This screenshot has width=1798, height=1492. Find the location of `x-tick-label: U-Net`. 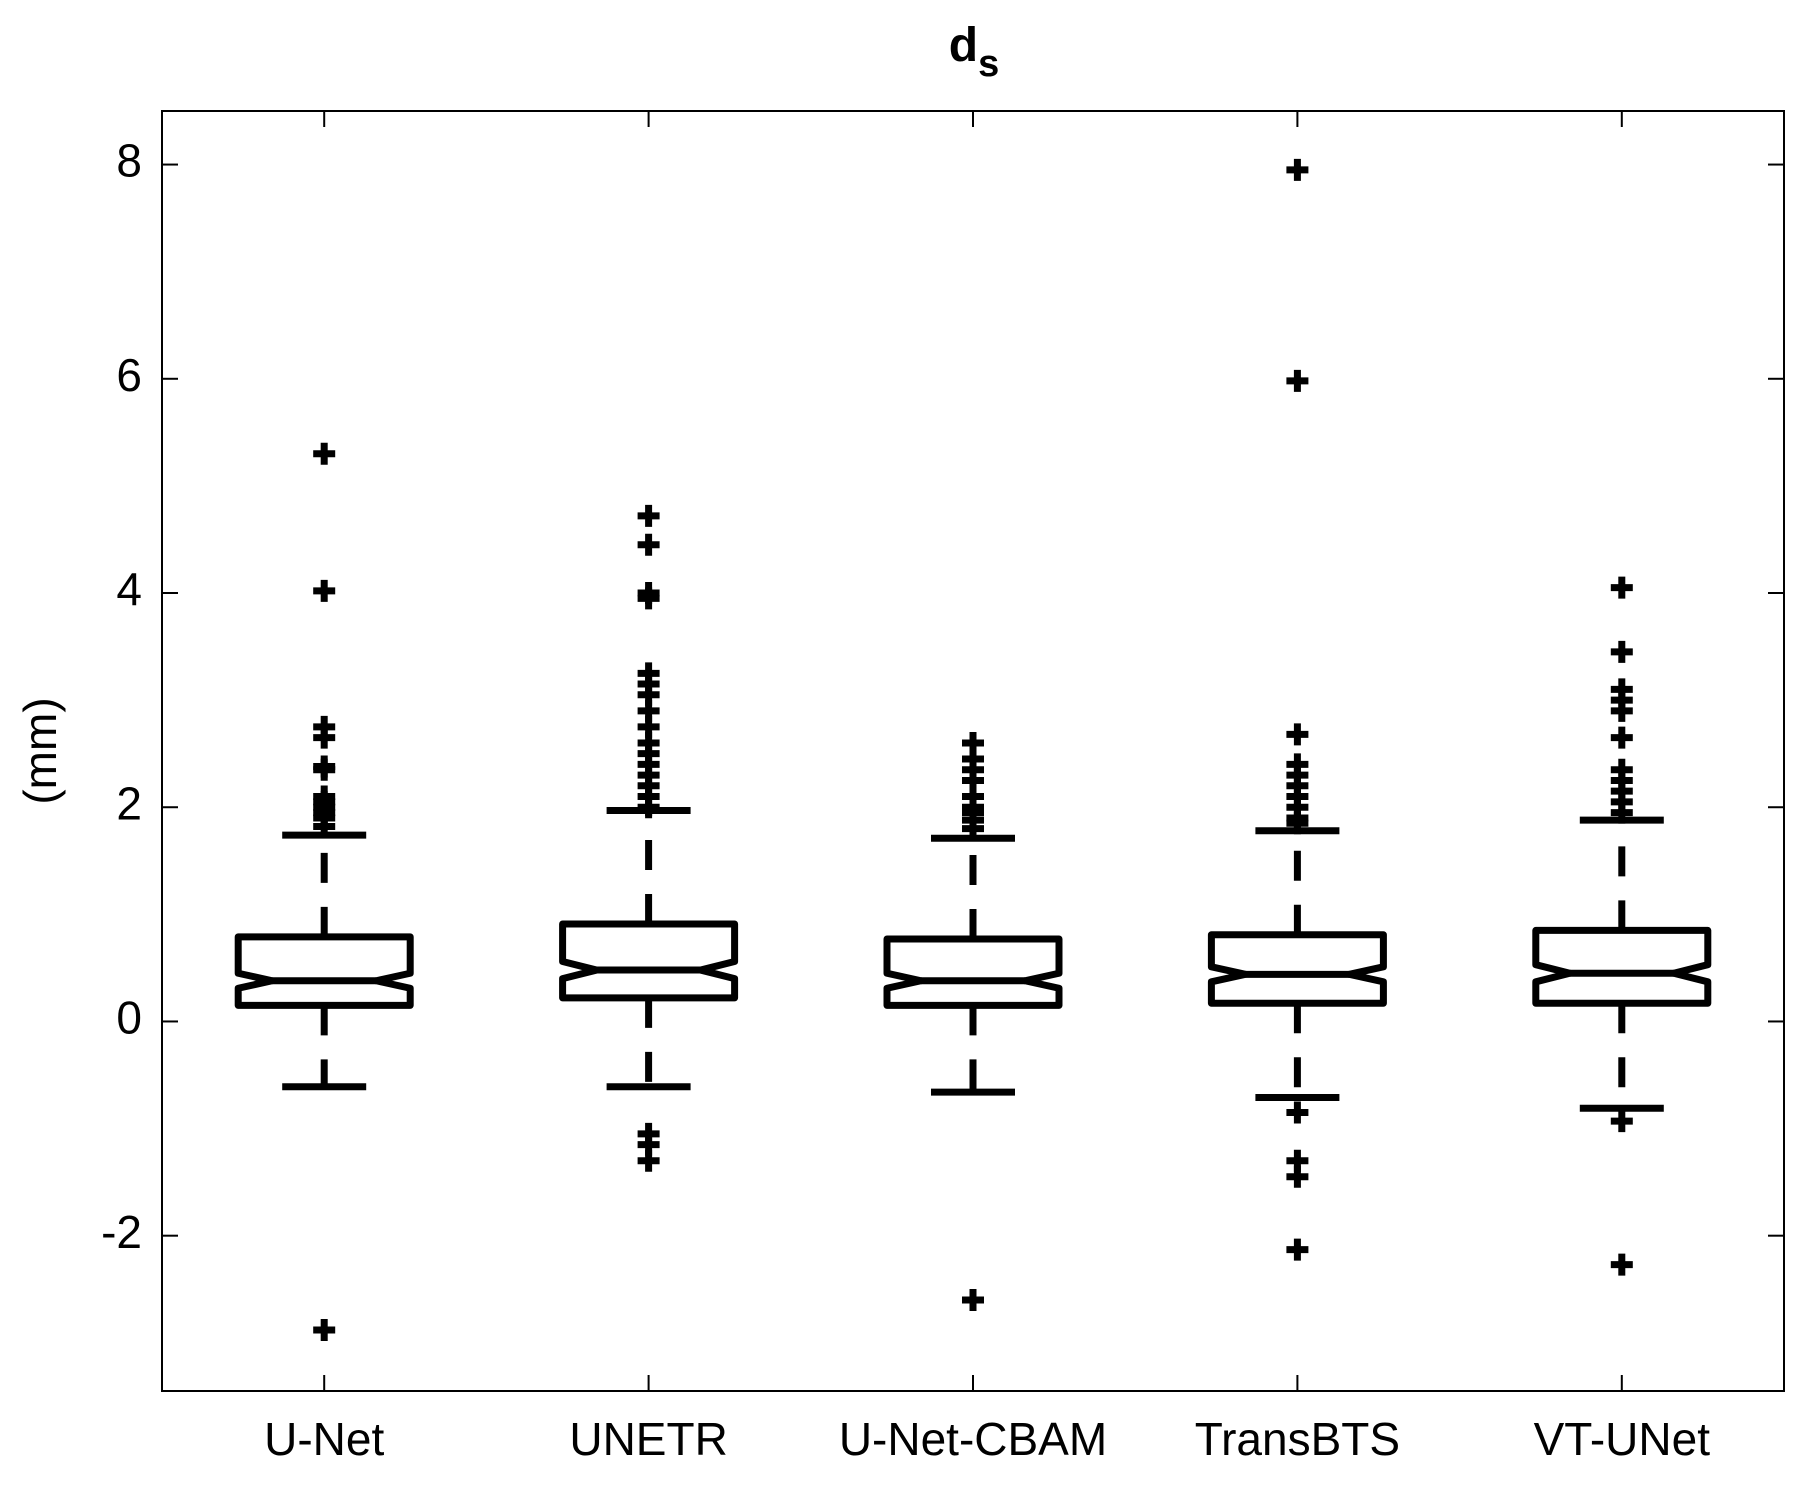

x-tick-label: U-Net is located at coordinates (324, 1439).